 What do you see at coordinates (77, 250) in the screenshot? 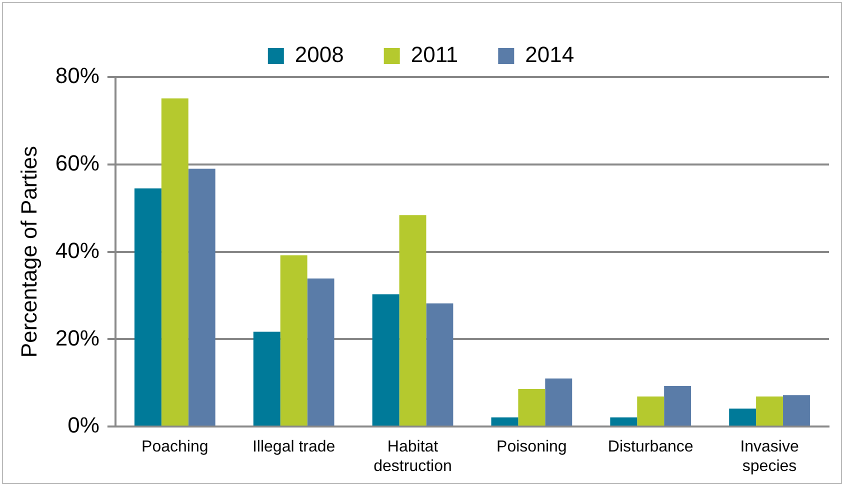
I see `y-tick-label: 40%` at bounding box center [77, 250].